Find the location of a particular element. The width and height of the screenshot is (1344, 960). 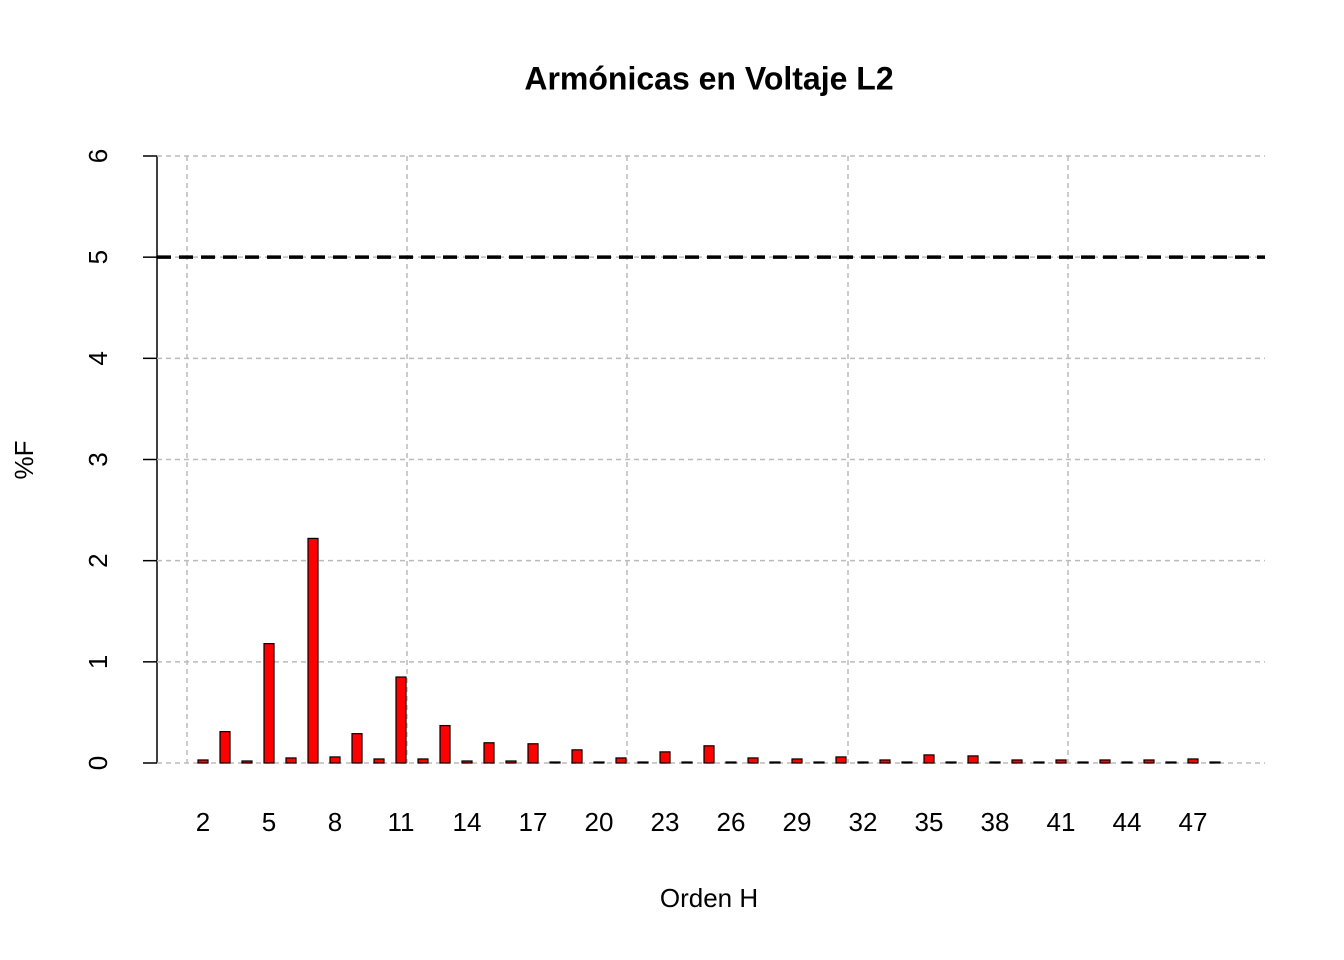

y-tick-label: 6 is located at coordinates (98, 156).